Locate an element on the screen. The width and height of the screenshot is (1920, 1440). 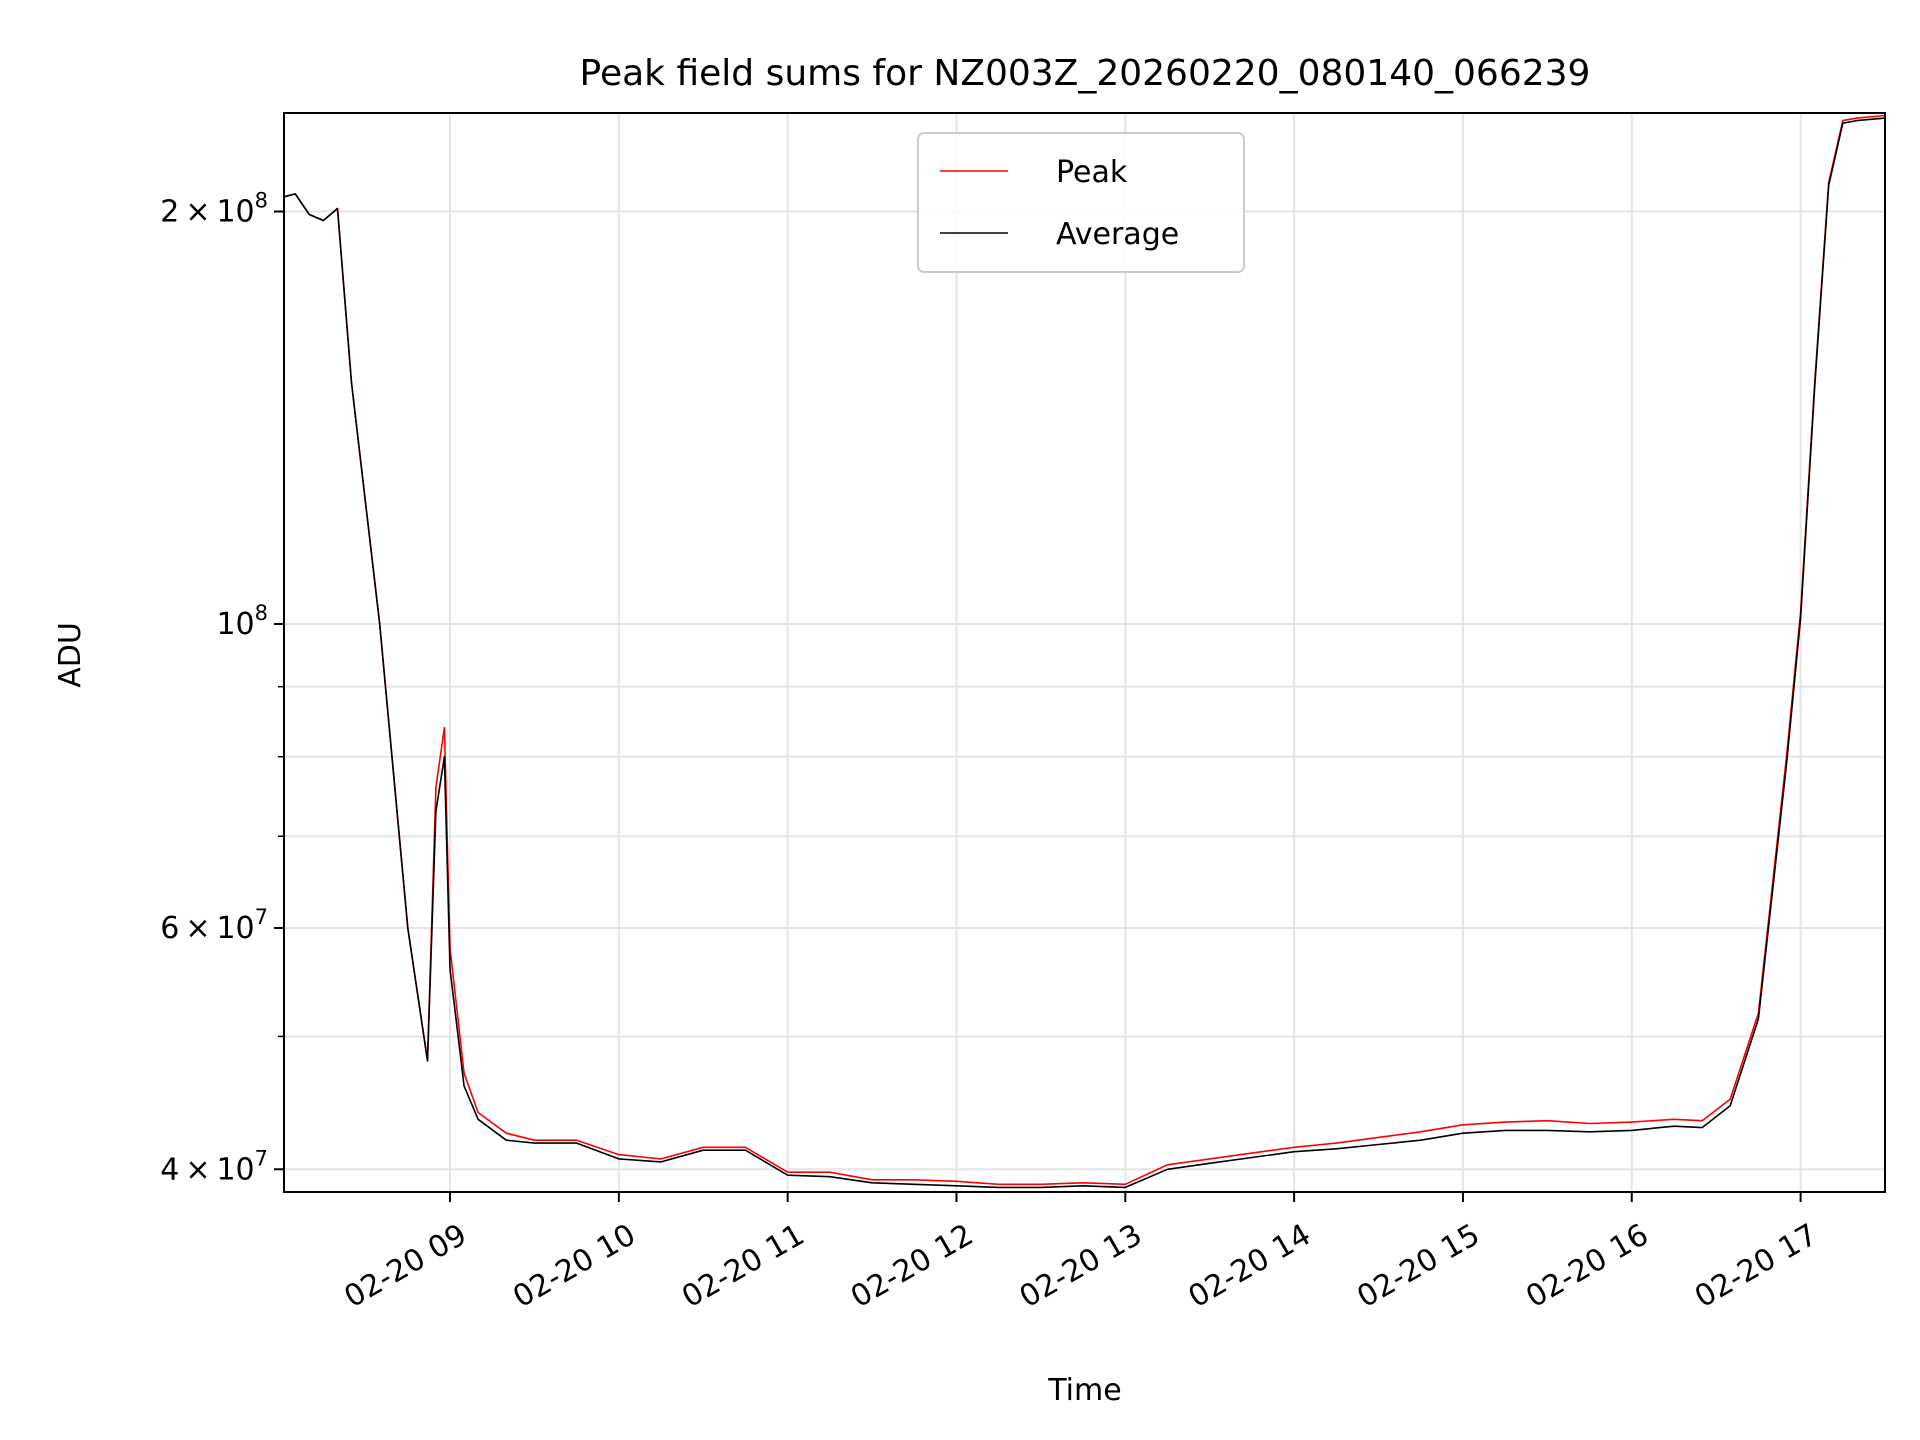
x-tick-label: 02-20 09 is located at coordinates (405, 1266).